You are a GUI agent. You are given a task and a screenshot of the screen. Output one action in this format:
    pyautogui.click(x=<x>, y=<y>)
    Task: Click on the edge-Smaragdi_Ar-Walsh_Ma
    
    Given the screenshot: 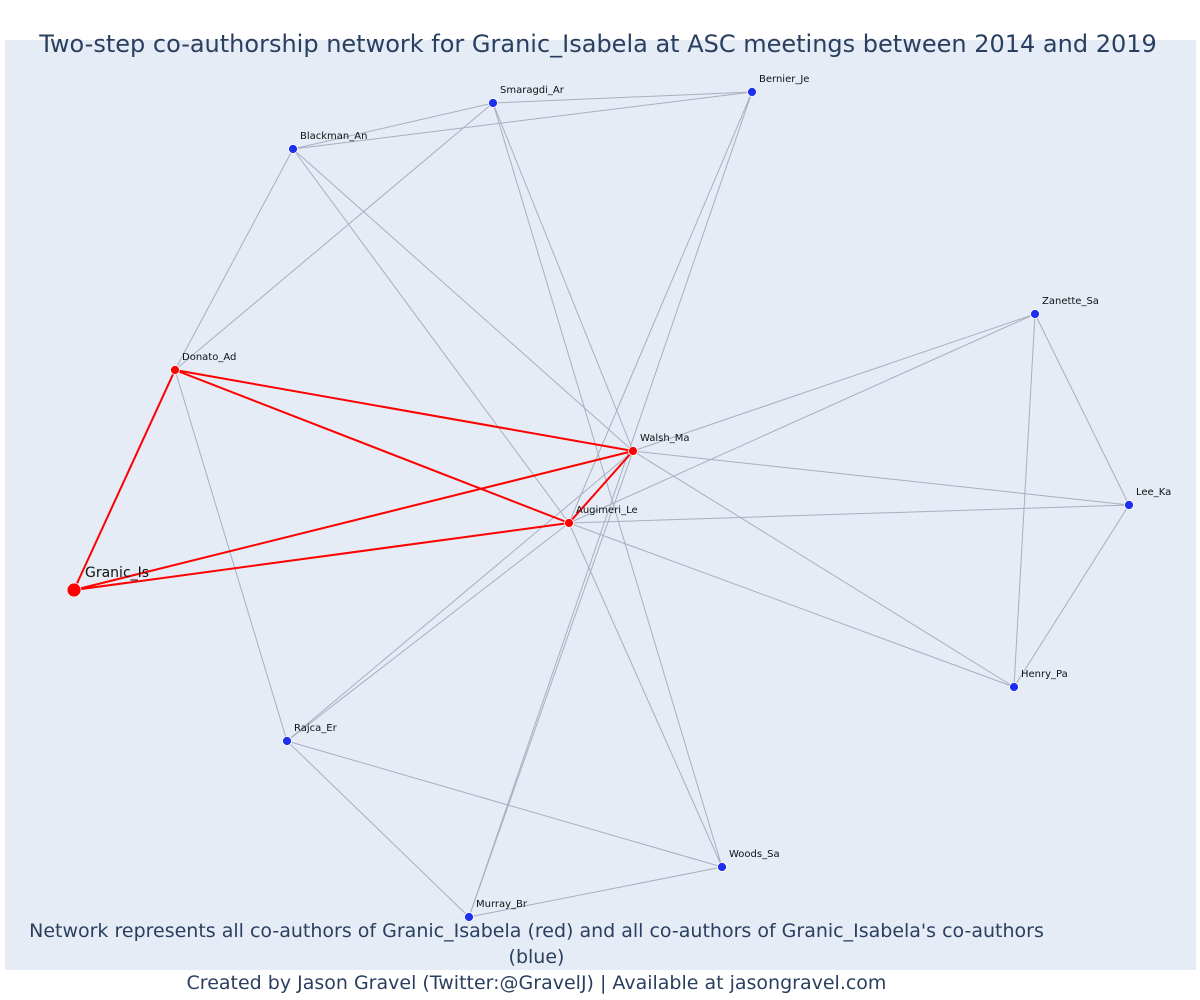 What is the action you would take?
    pyautogui.click(x=563, y=277)
    